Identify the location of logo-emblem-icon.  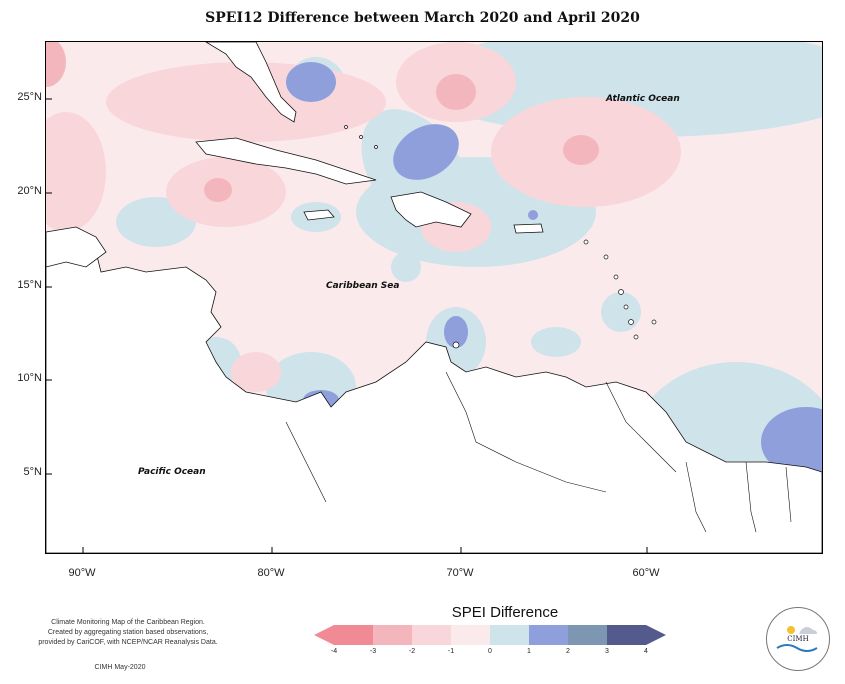
(797, 639).